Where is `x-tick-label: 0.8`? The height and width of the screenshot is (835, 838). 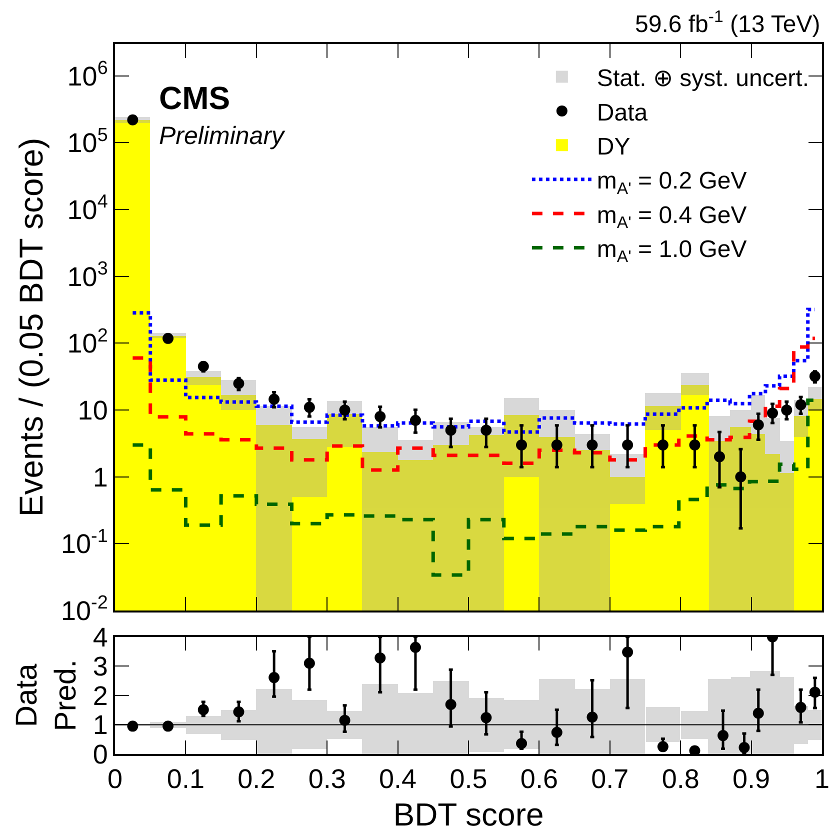 x-tick-label: 0.8 is located at coordinates (681, 779).